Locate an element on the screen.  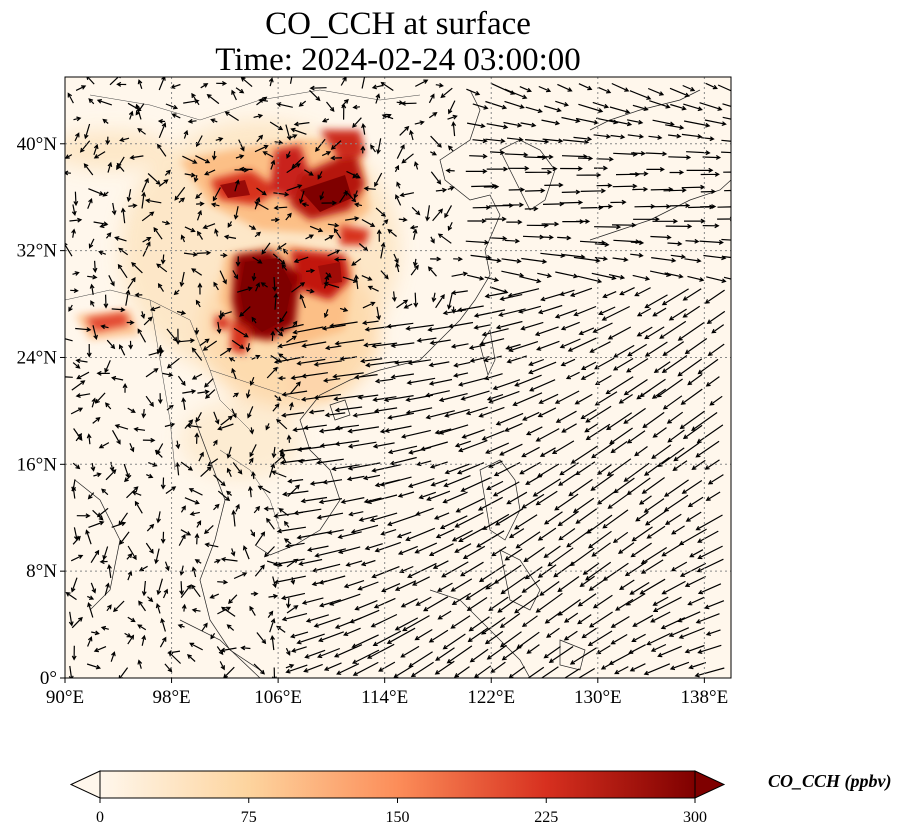
plot-title-line2: Time: 2024-02-24 03:00:00 is located at coordinates (398, 60).